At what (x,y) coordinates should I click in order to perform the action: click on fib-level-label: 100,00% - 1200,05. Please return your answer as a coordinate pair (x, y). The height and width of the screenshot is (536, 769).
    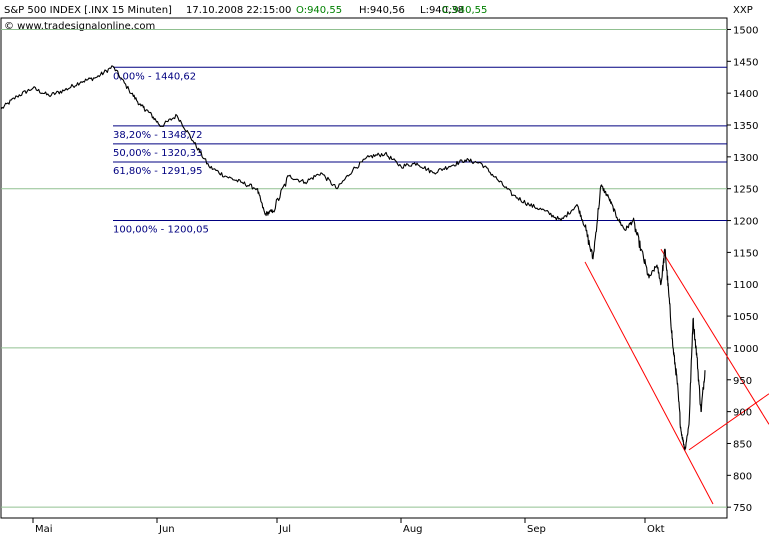
    Looking at the image, I should click on (161, 230).